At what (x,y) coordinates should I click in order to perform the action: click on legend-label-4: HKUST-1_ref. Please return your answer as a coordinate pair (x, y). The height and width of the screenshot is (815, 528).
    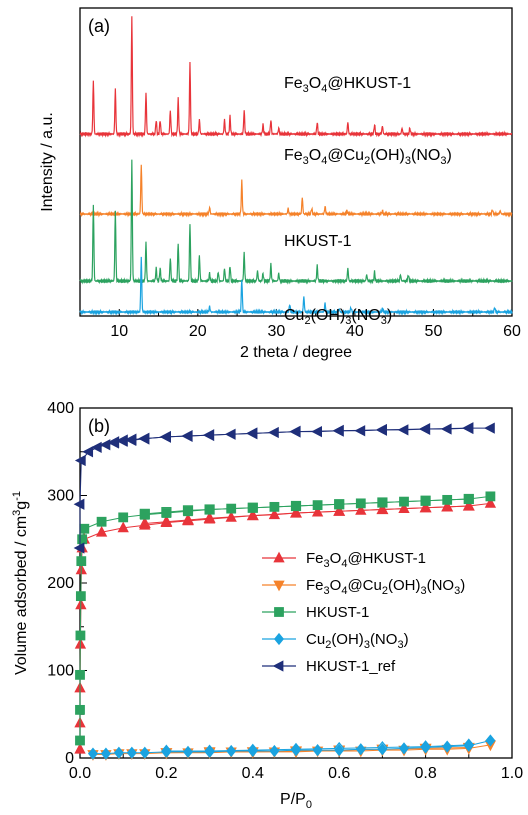
    Looking at the image, I should click on (351, 666).